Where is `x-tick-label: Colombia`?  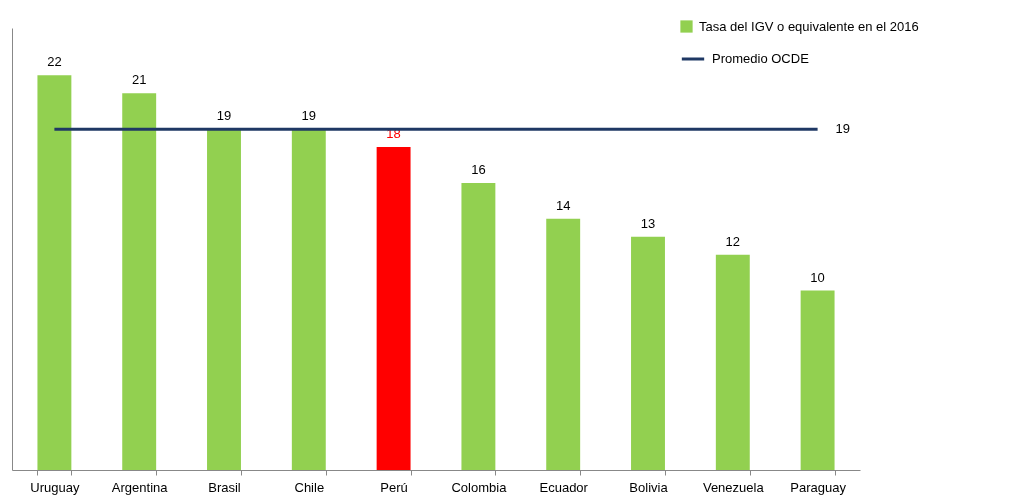 x-tick-label: Colombia is located at coordinates (479, 487).